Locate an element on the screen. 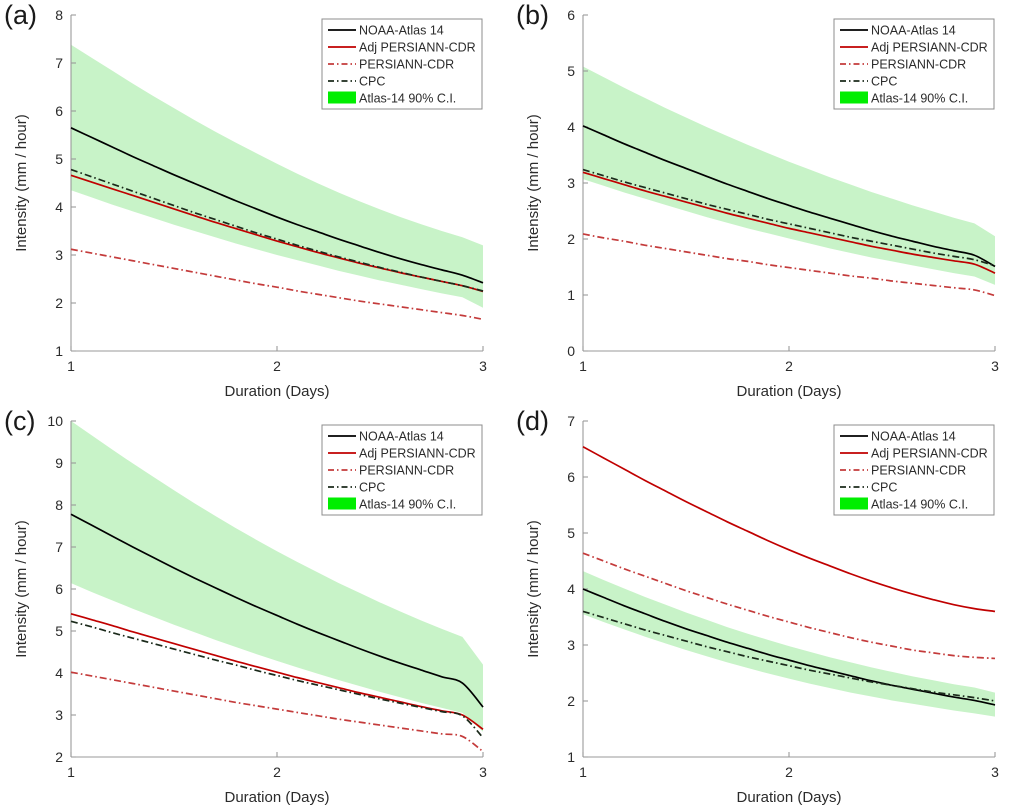  y-tick-label: 10 is located at coordinates (55, 421).